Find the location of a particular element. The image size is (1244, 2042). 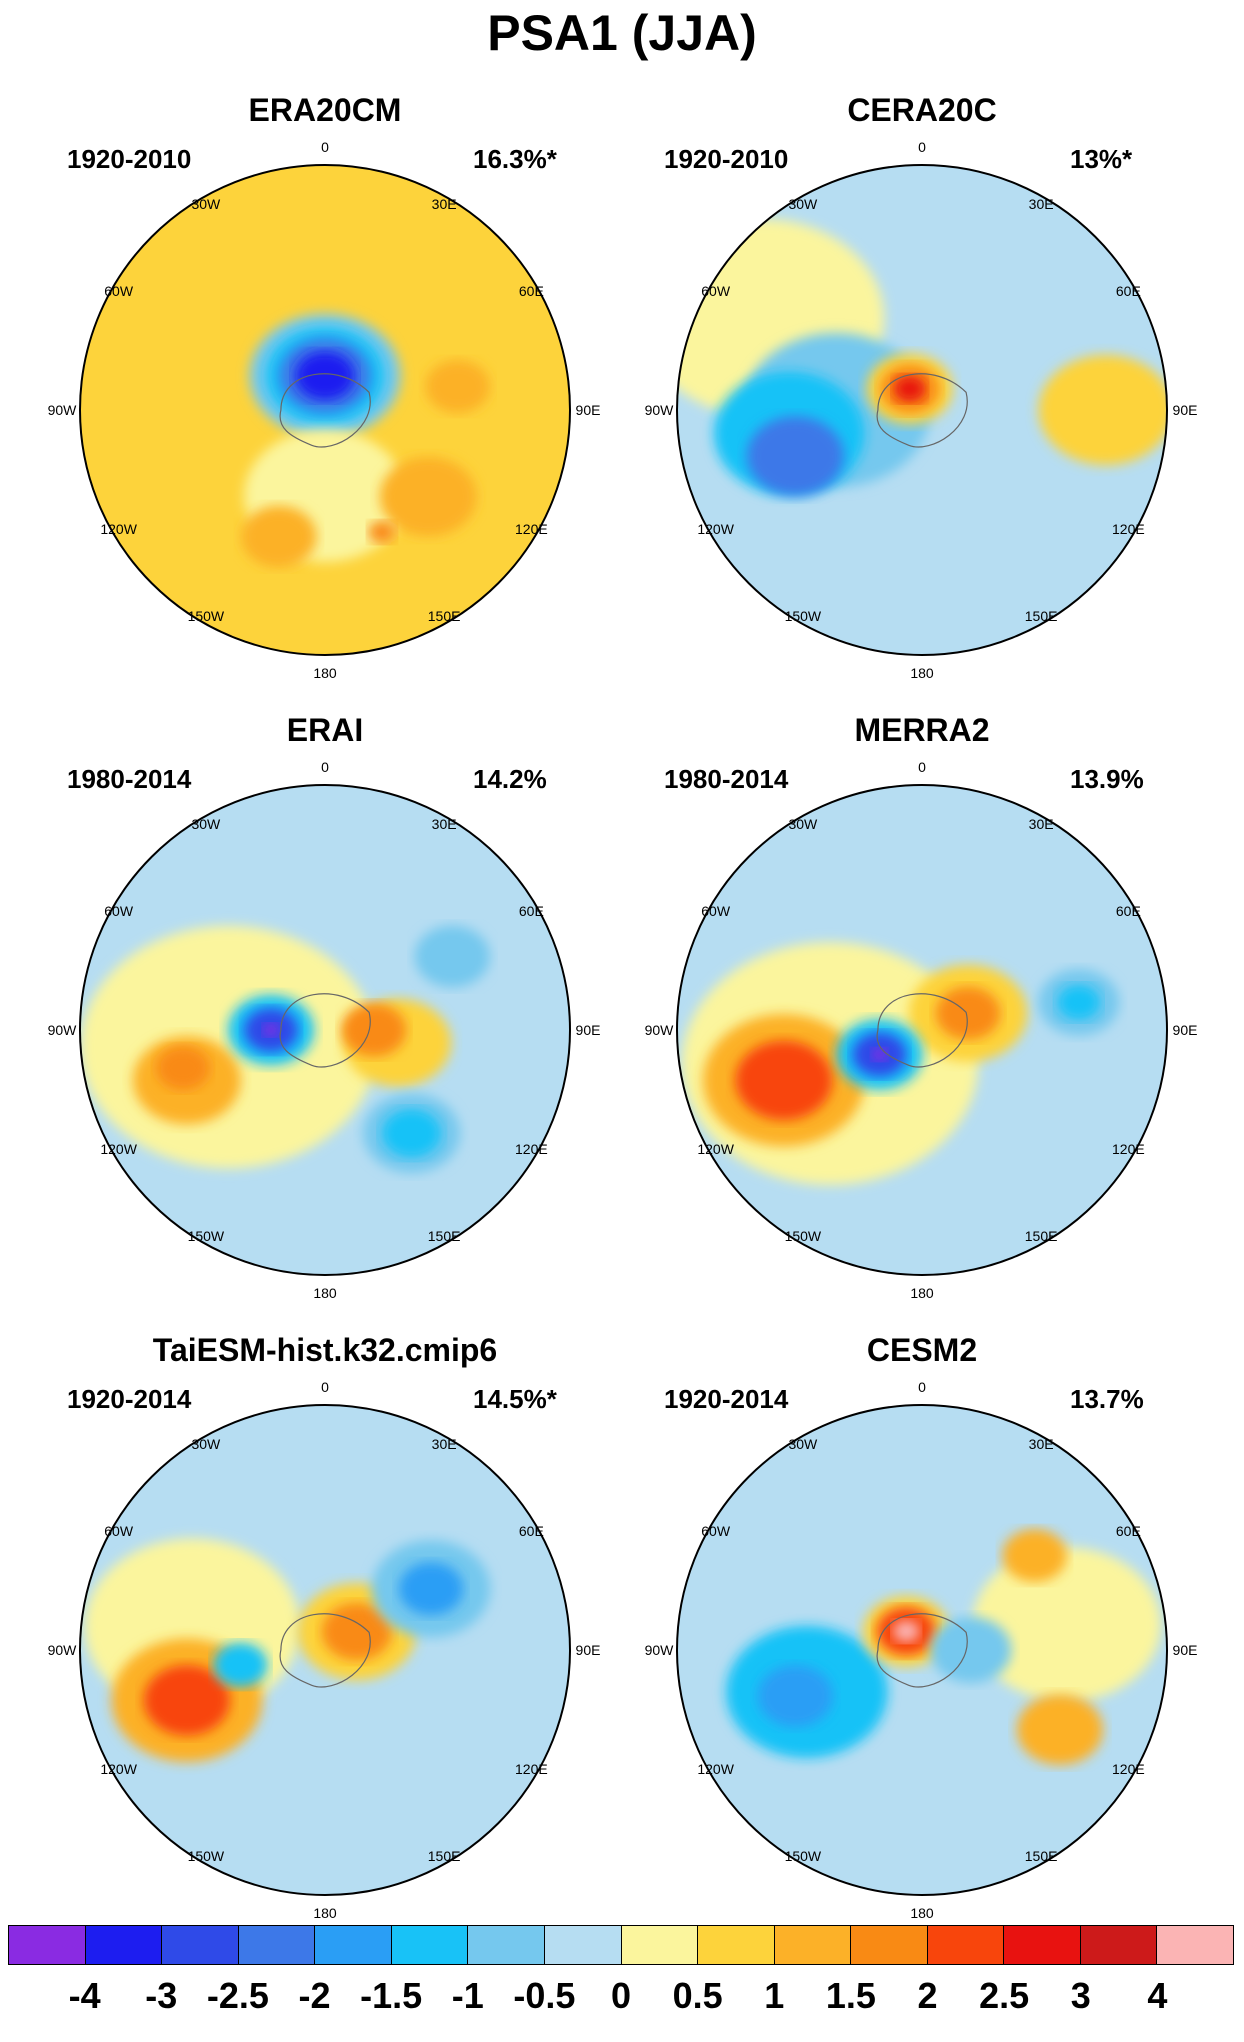

colorbar-label: -3 is located at coordinates (161, 1995).